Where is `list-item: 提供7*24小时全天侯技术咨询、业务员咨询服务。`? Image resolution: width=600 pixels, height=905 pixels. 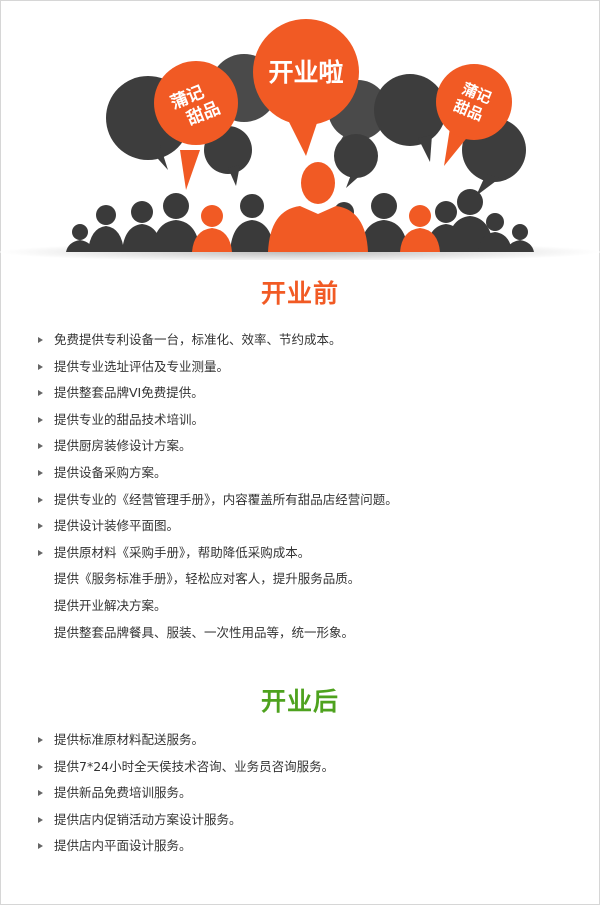 list-item: 提供7*24小时全天侯技术咨询、业务员咨询服务。 is located at coordinates (300, 767).